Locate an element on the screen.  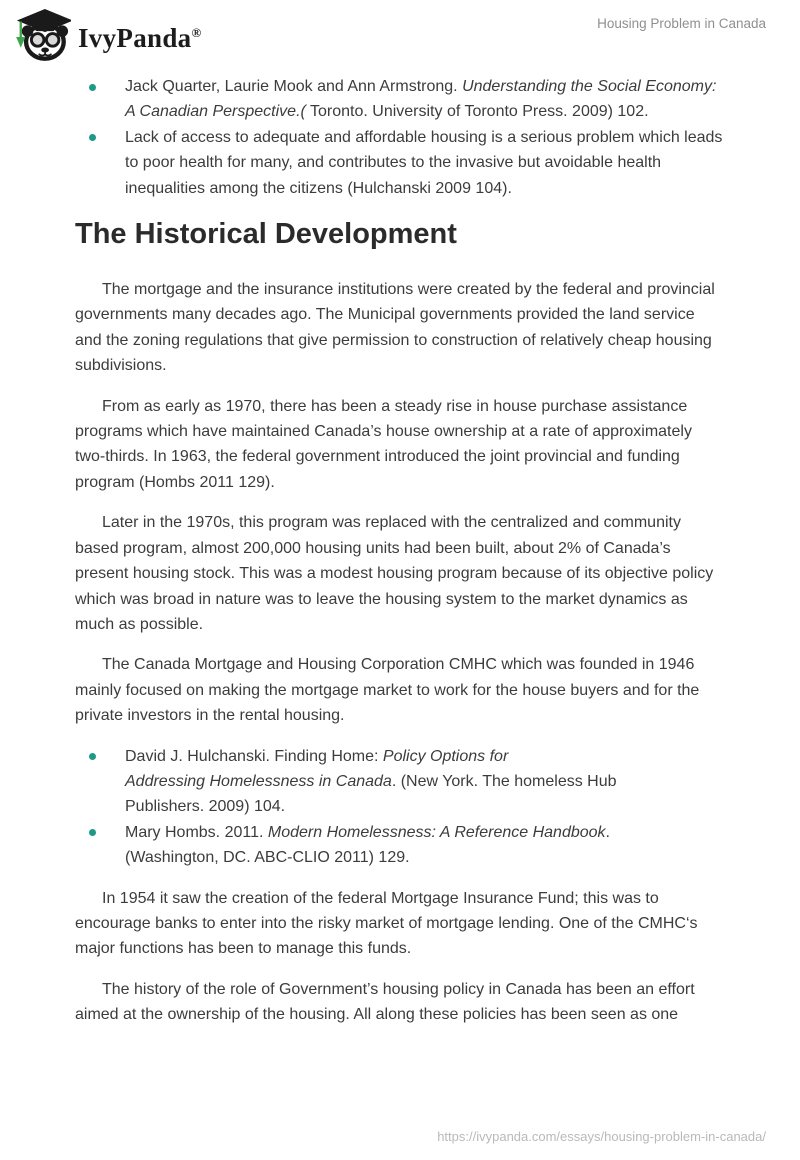
brand: IvyPanda® is located at coordinates (107, 35).